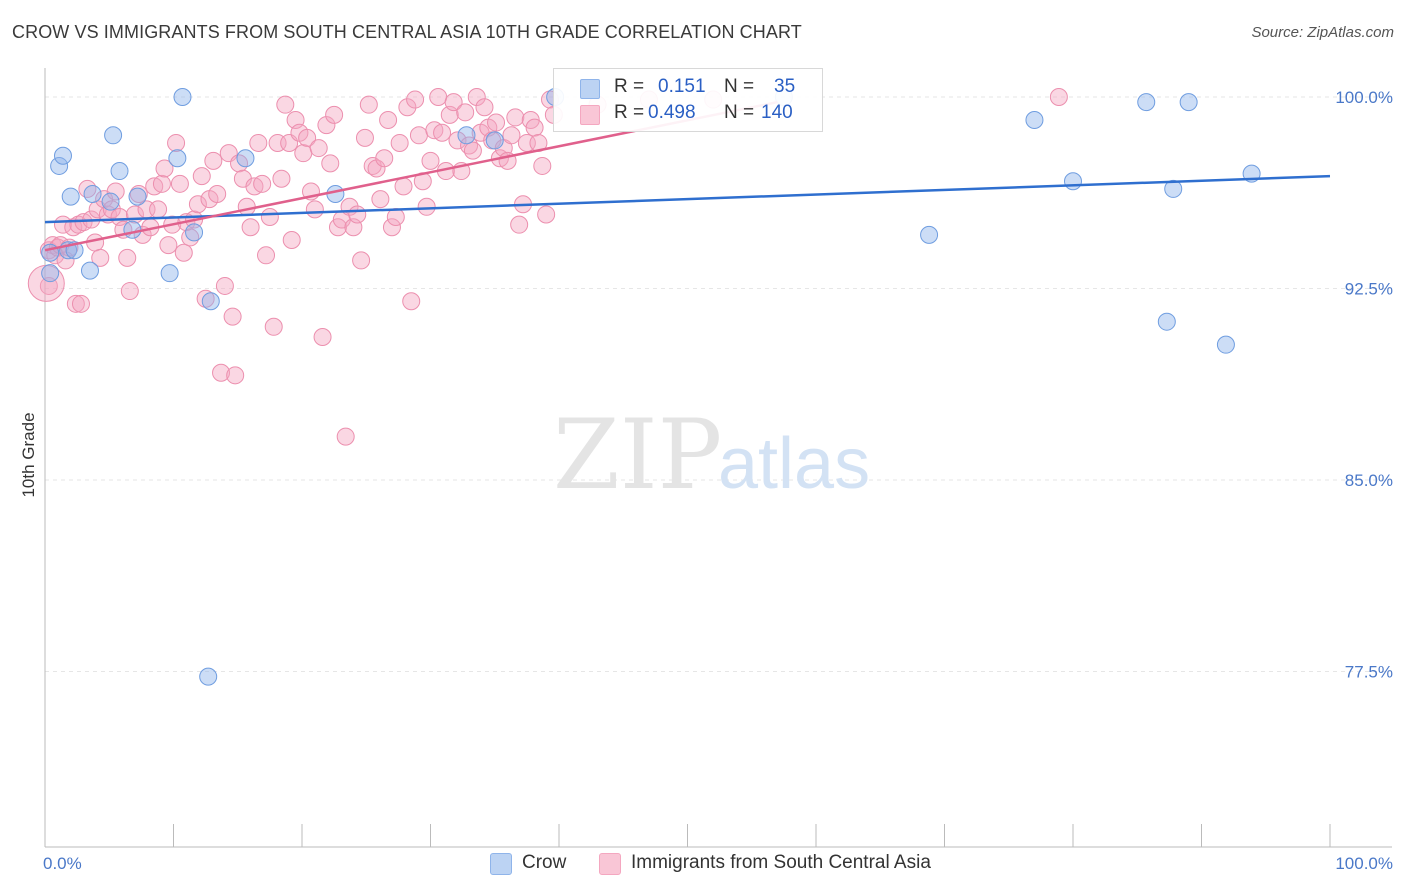  I want to click on stats-legend: R = 0.151 N = 35 R = 0.498 N = 140, so click(688, 100).